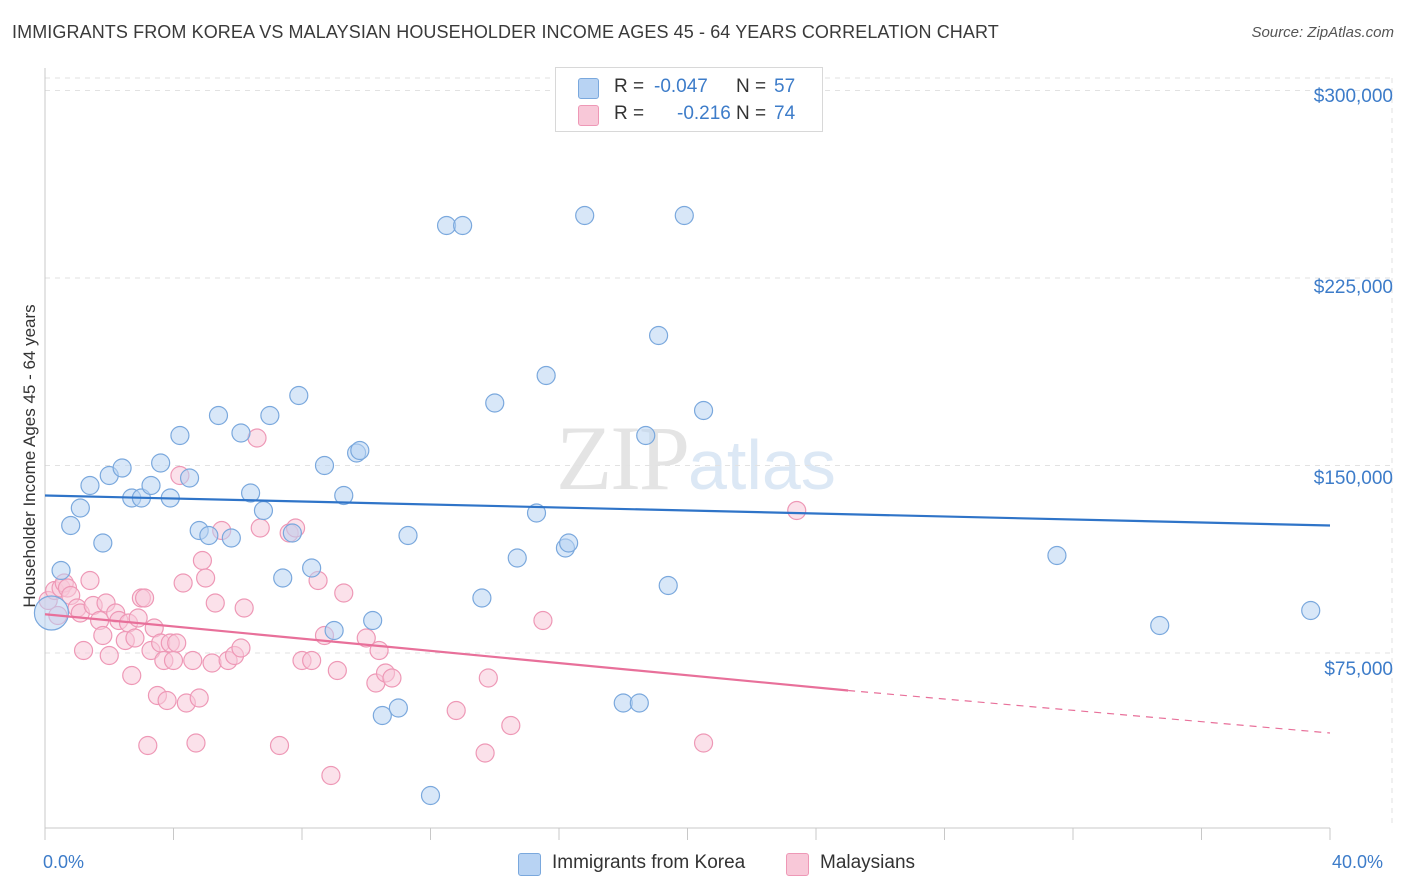 The image size is (1406, 892). What do you see at coordinates (29, 456) in the screenshot?
I see `y-axis-label: Householder Income Ages 45 - 64 years` at bounding box center [29, 456].